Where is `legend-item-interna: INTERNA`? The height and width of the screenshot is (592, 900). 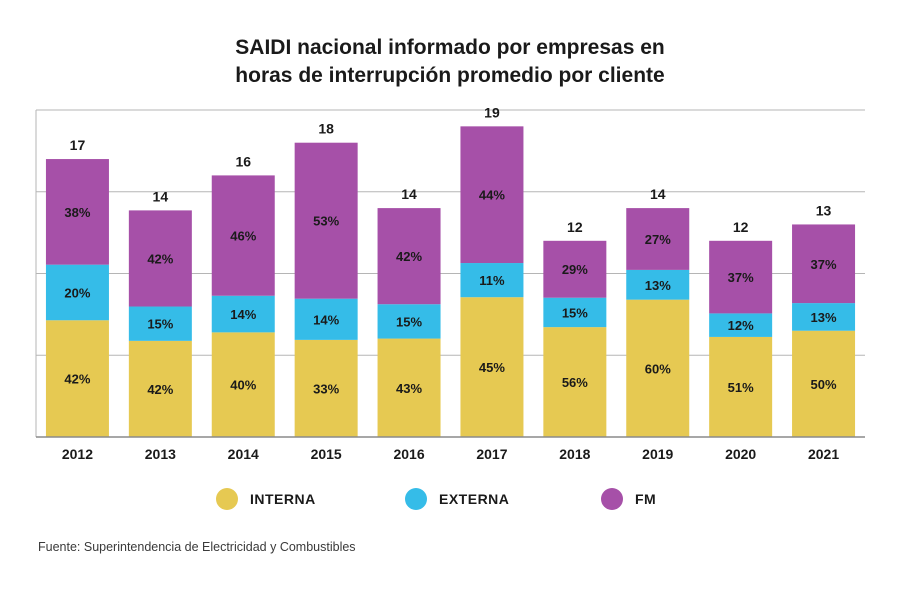 legend-item-interna: INTERNA is located at coordinates (266, 499).